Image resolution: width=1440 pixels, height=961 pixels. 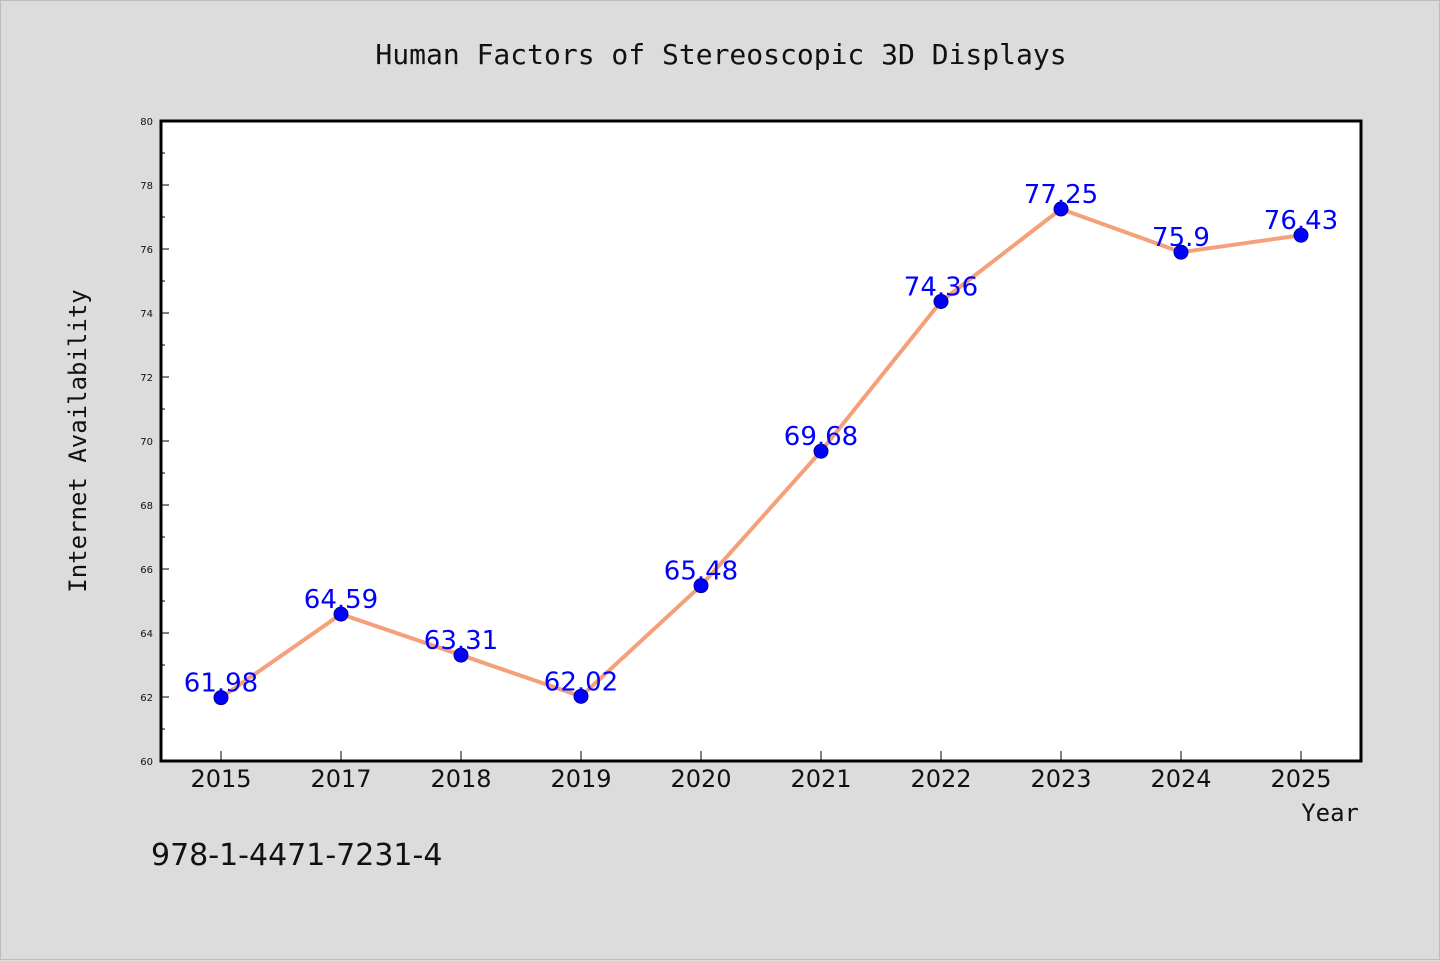 What do you see at coordinates (146, 762) in the screenshot?
I see `y-tick-label: 60` at bounding box center [146, 762].